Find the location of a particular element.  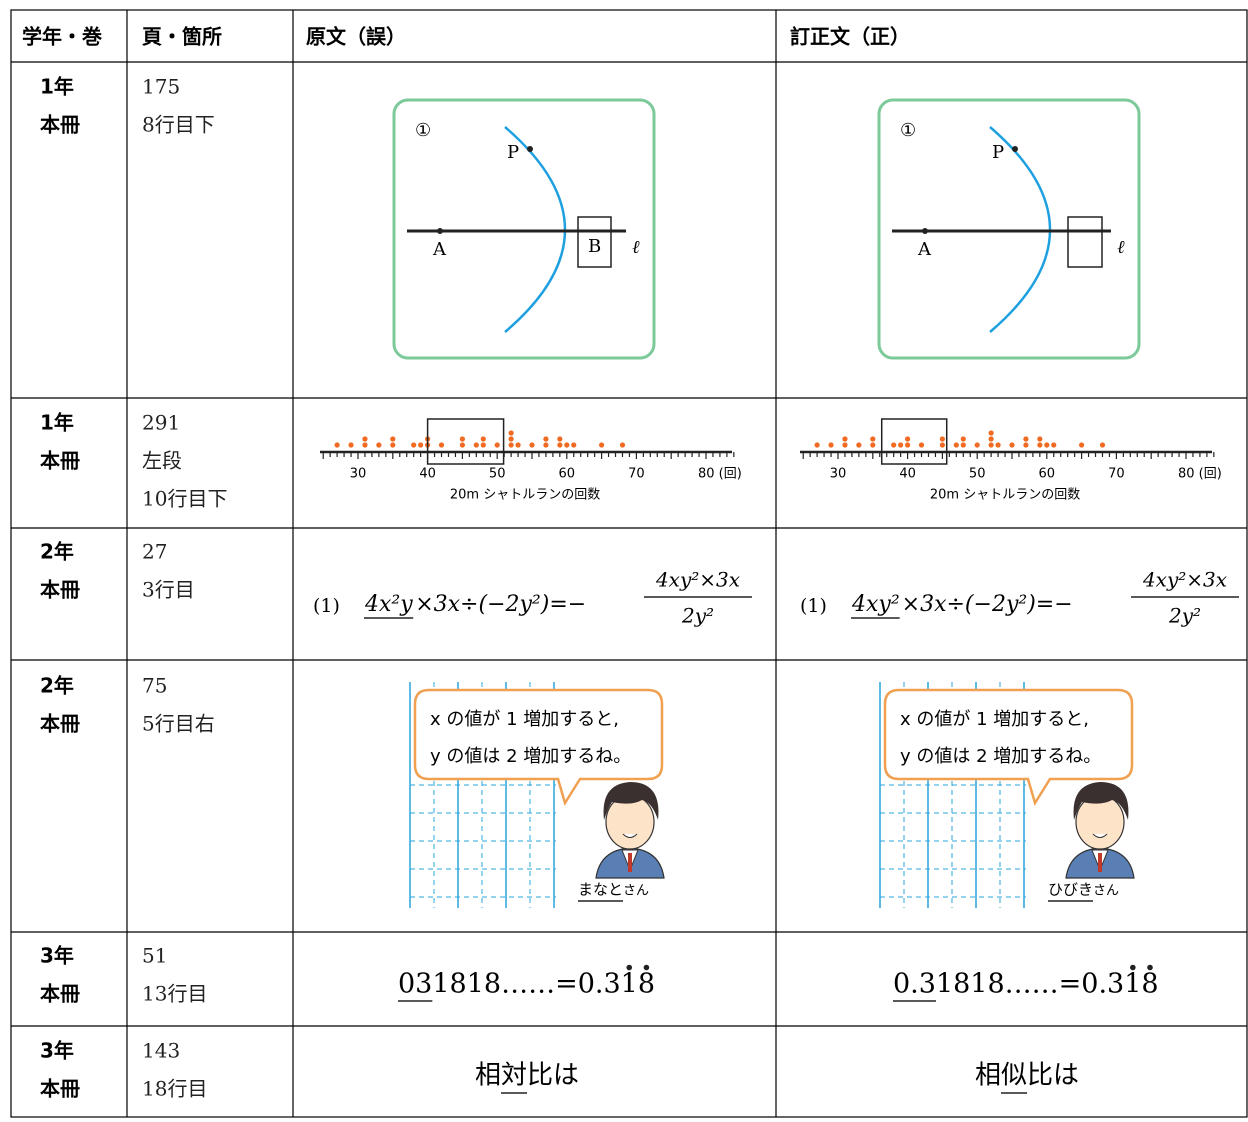

place: 10行目下 is located at coordinates (184, 499).